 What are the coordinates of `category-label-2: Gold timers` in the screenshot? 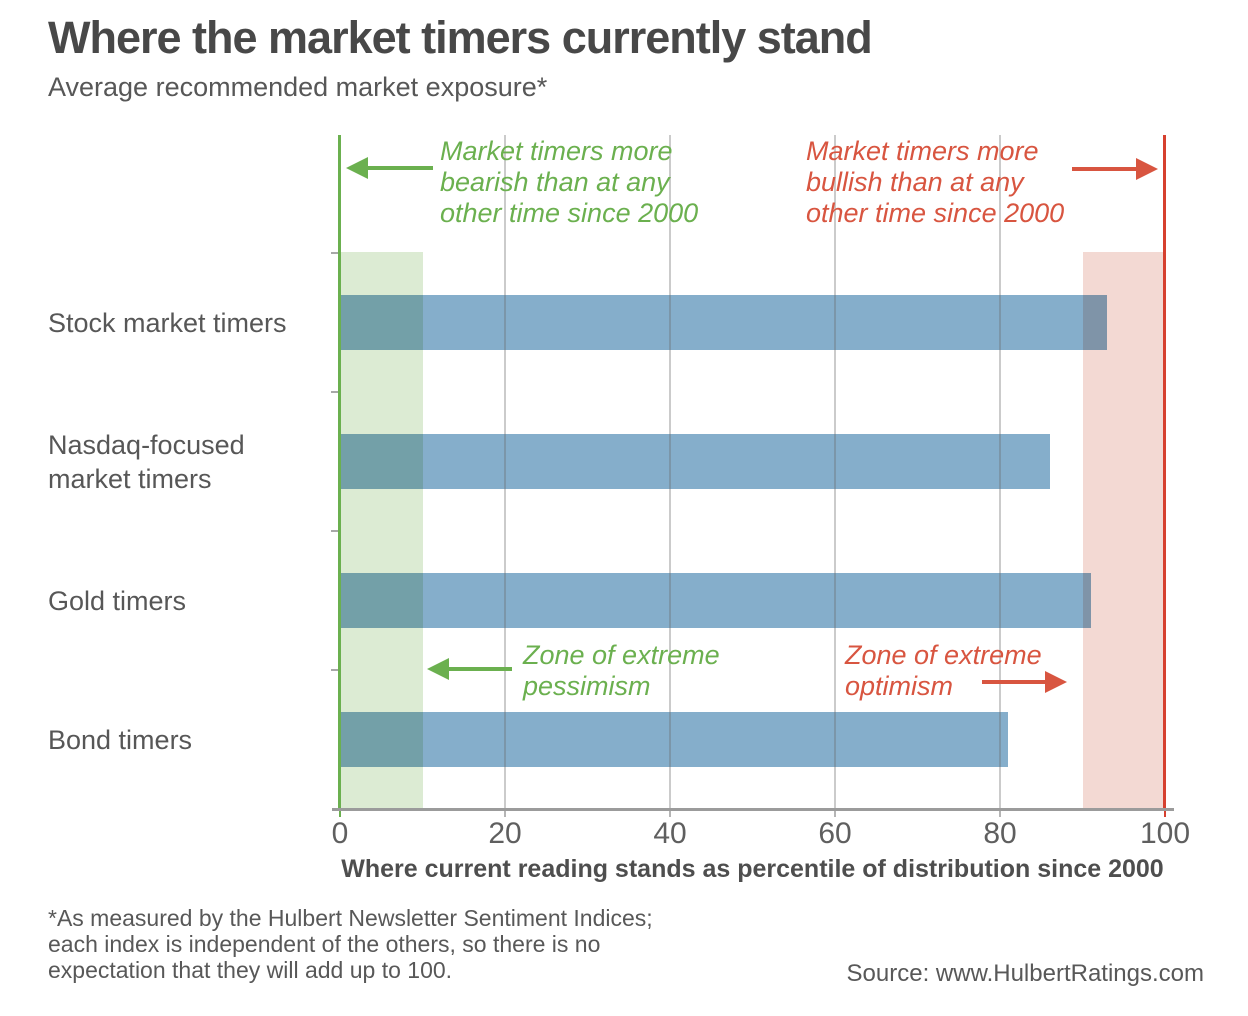 It's located at (117, 600).